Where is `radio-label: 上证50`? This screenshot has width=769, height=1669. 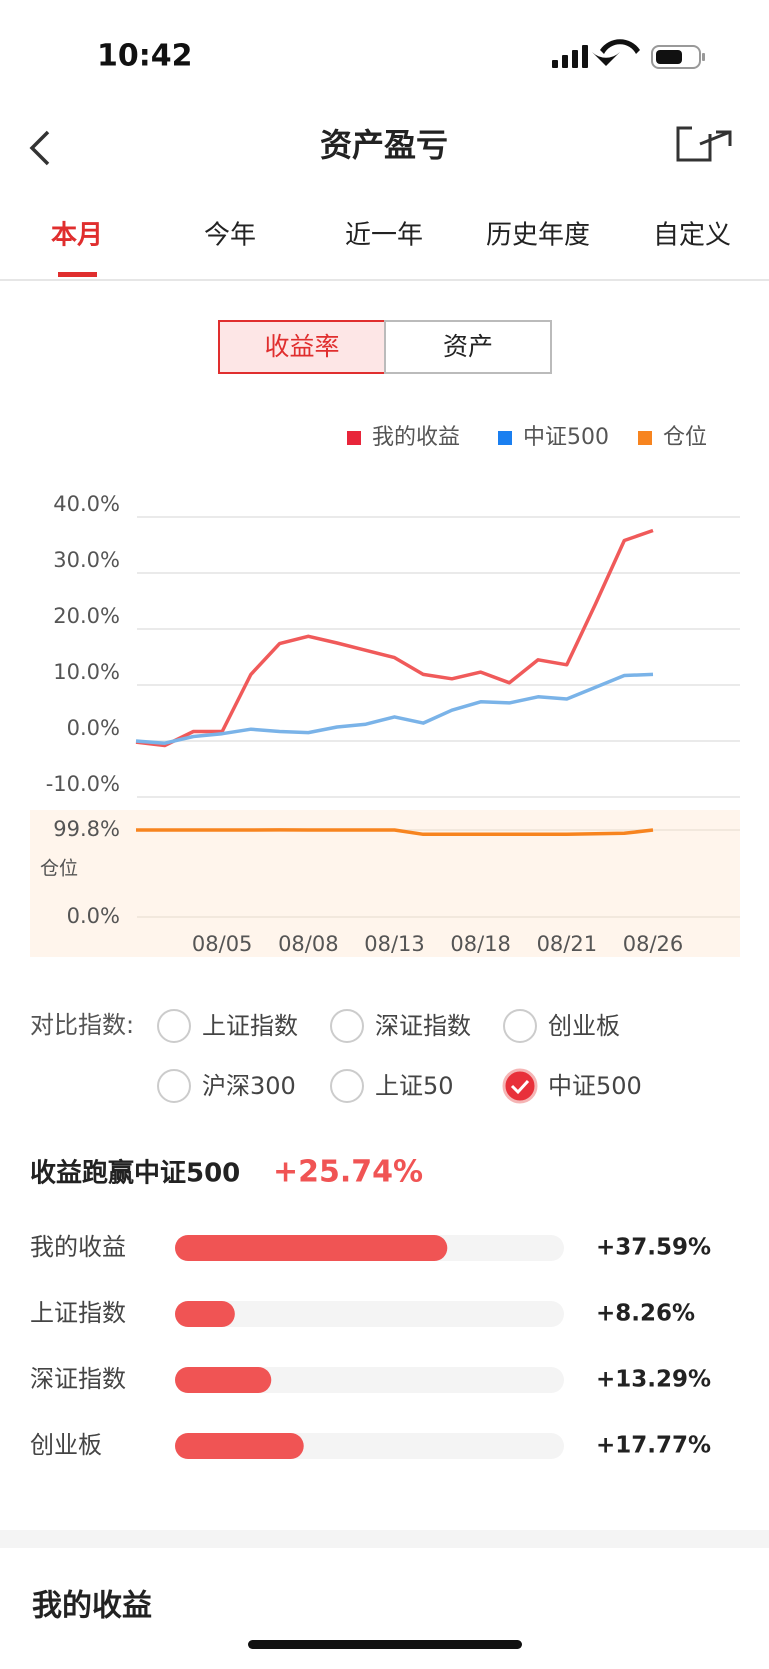 radio-label: 上证50 is located at coordinates (414, 1086).